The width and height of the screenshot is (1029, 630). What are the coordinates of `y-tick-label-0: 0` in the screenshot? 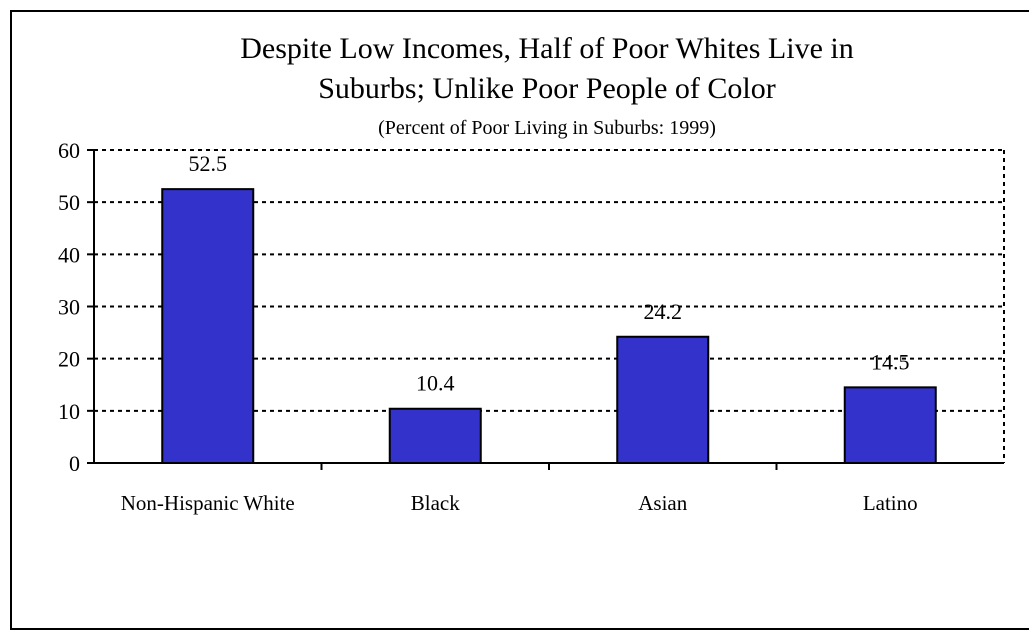 It's located at (74, 463).